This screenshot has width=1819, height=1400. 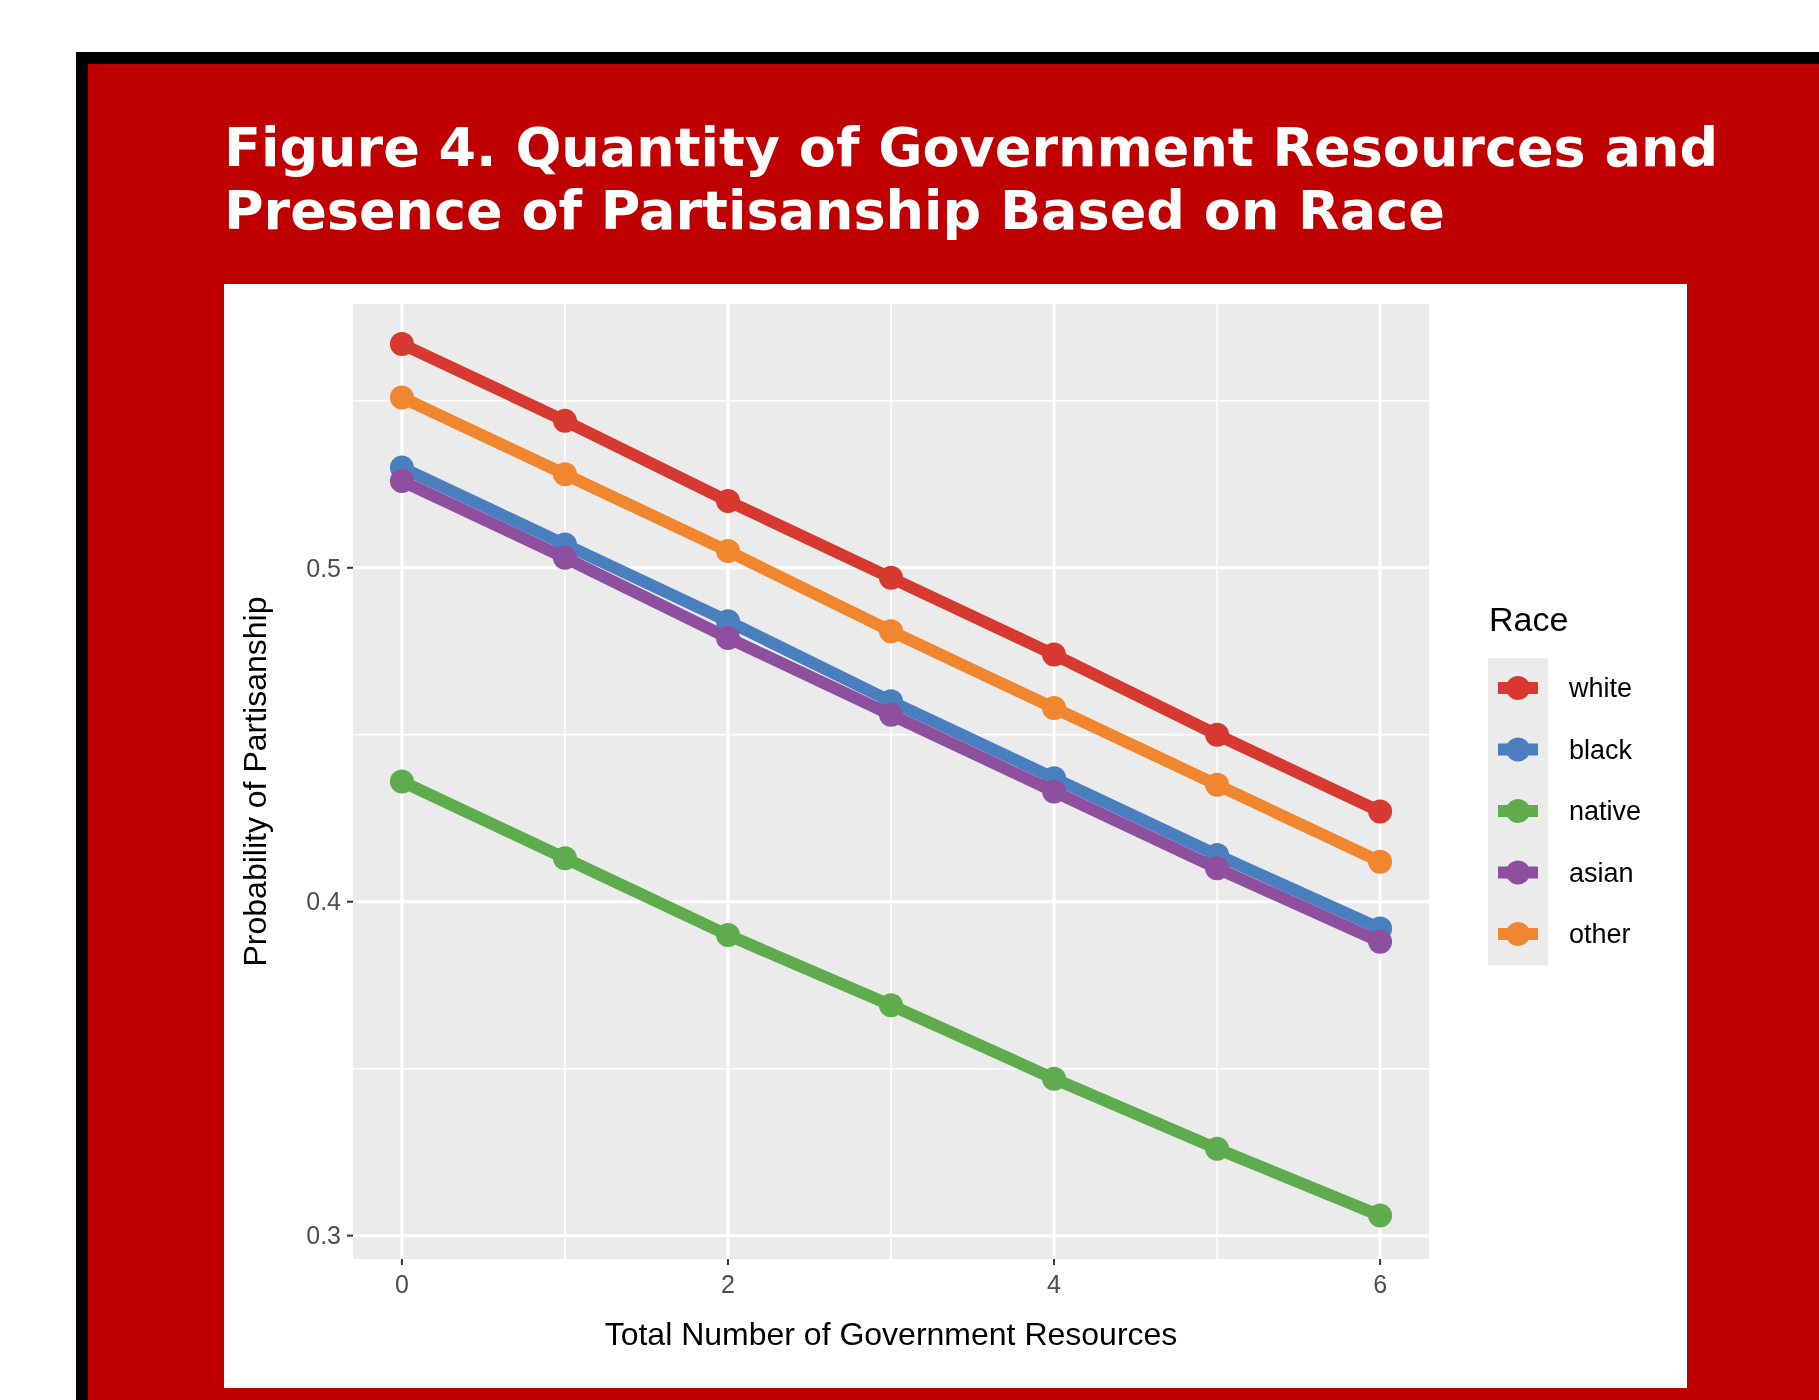 What do you see at coordinates (323, 1235) in the screenshot?
I see `y-tick-label: 0.3` at bounding box center [323, 1235].